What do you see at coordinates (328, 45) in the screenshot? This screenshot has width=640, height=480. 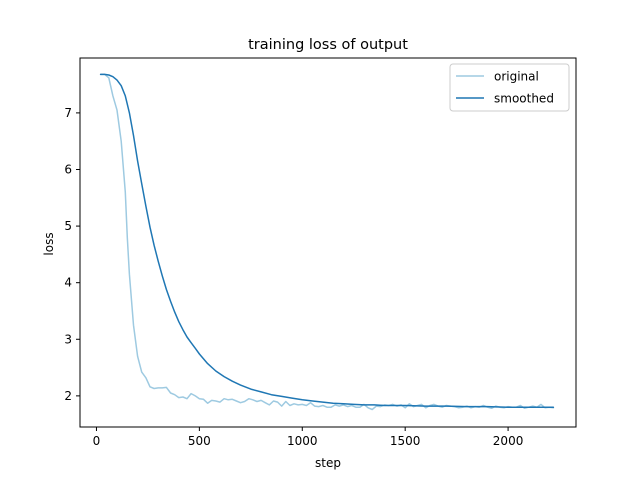 I see `chart-title: training loss of output` at bounding box center [328, 45].